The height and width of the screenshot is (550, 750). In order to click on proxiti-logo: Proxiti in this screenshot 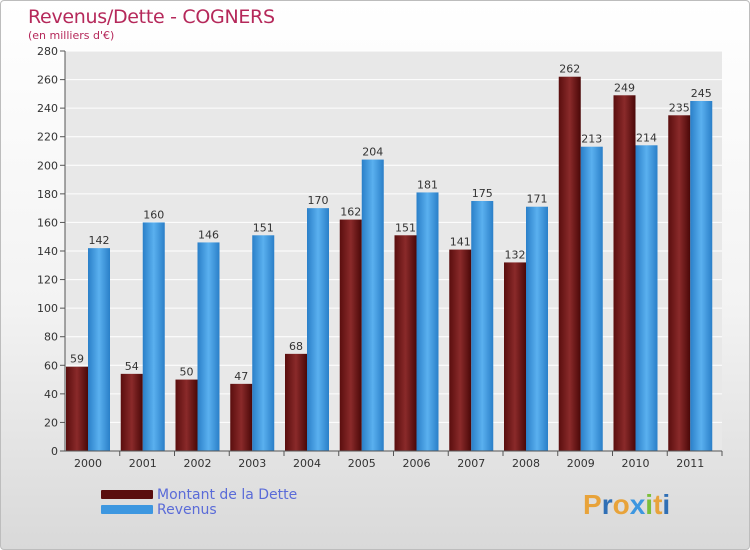, I will do `click(626, 505)`.